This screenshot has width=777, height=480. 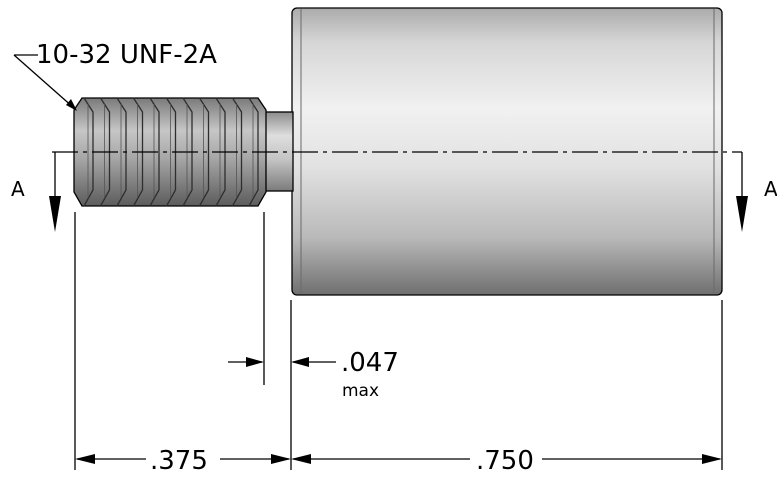 I want to click on thread-length-dimension, so click(x=183, y=459).